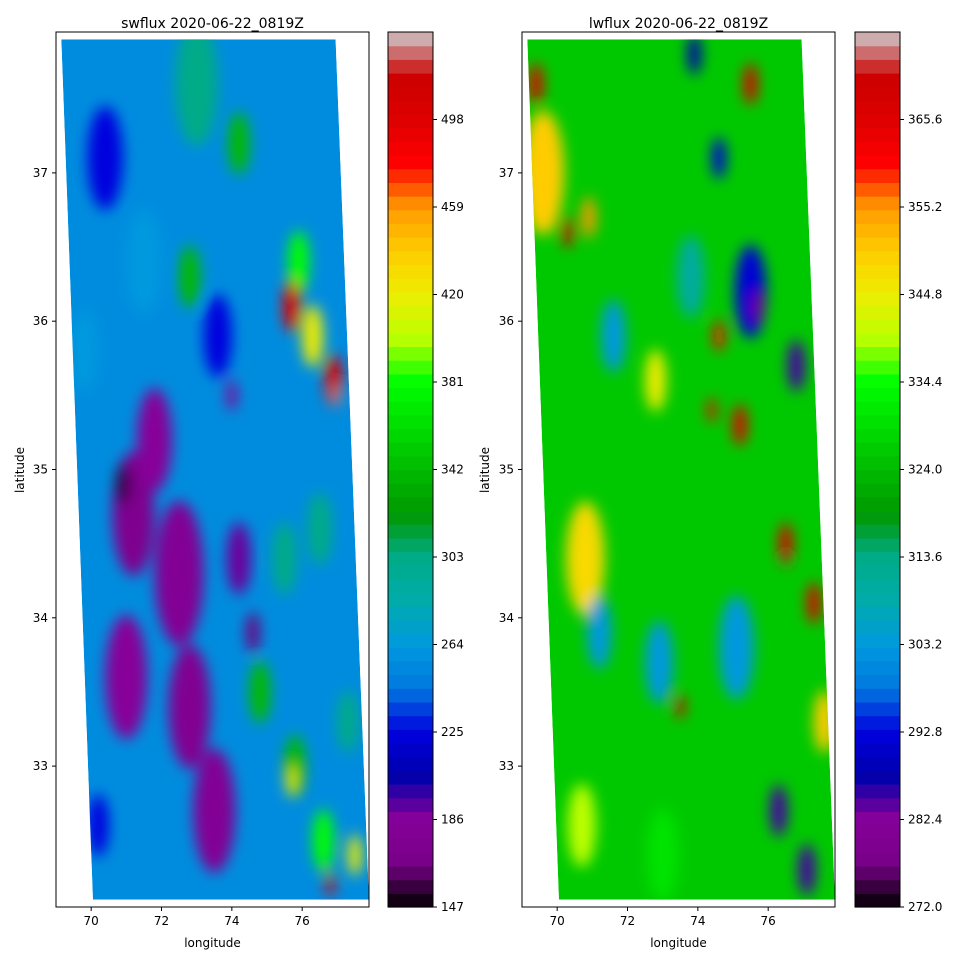  What do you see at coordinates (452, 907) in the screenshot?
I see `colorbar-tick-label: 147` at bounding box center [452, 907].